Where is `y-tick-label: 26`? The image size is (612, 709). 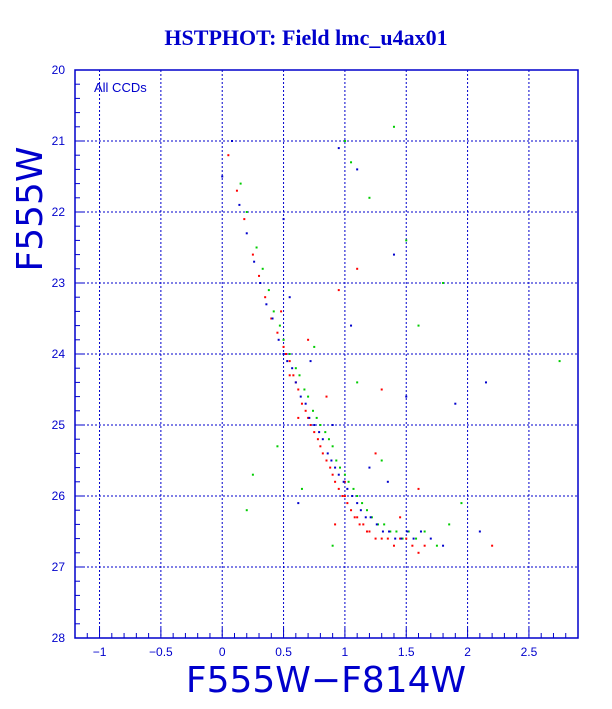
y-tick-label: 26 is located at coordinates (59, 496).